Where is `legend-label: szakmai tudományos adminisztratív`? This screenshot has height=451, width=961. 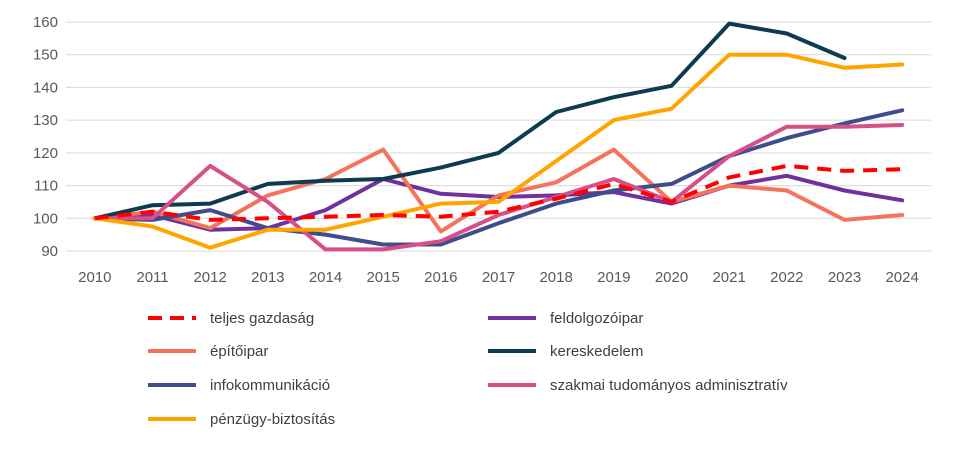 legend-label: szakmai tudományos adminisztratív is located at coordinates (669, 385).